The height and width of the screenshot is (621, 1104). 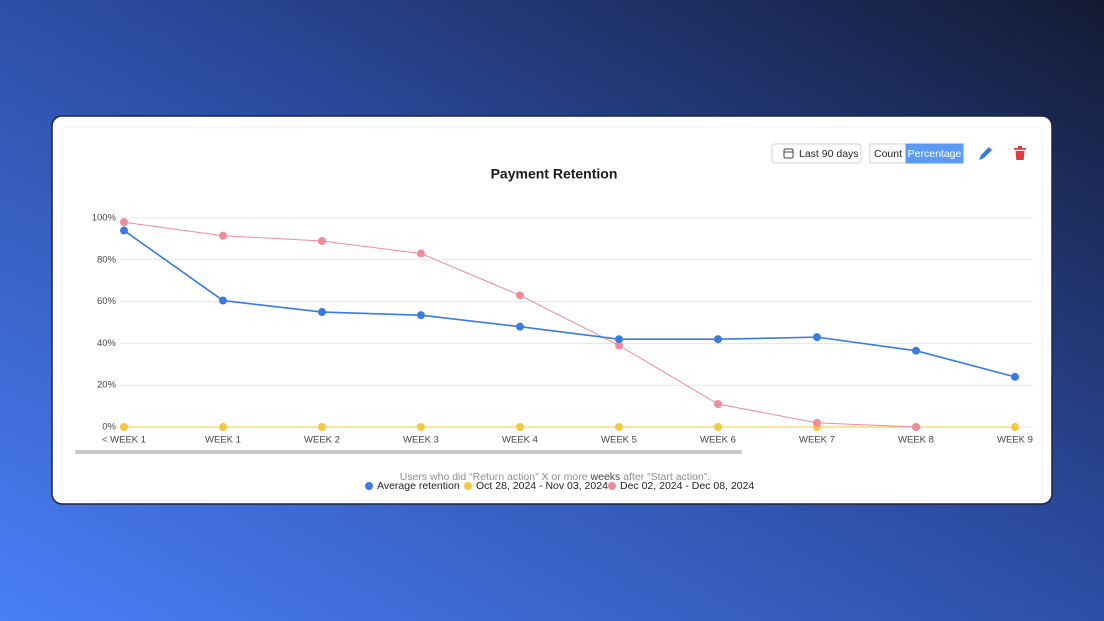 What do you see at coordinates (520, 440) in the screenshot?
I see `x-tick-label: WEEK 4` at bounding box center [520, 440].